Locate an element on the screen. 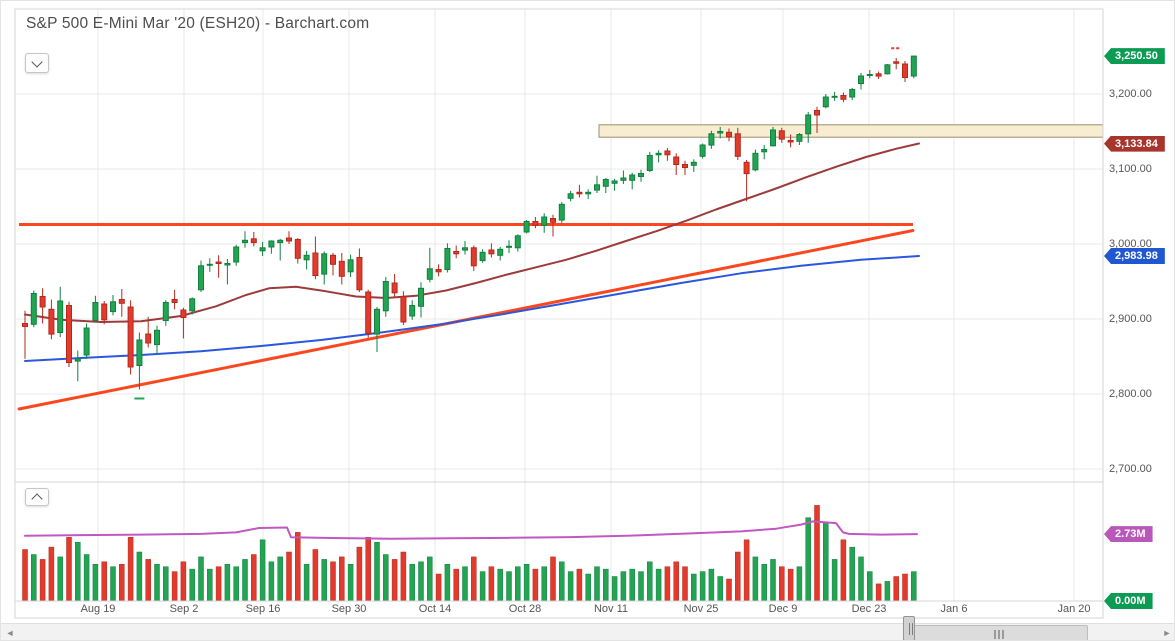  resistance-zone is located at coordinates (851, 131).